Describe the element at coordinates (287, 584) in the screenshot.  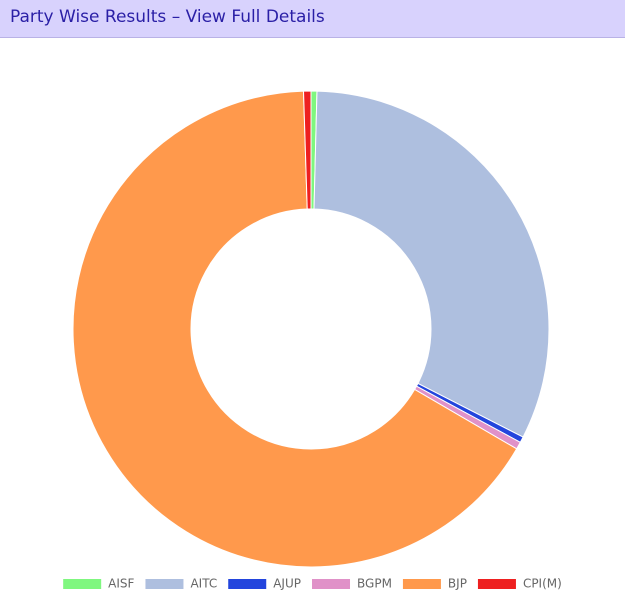
I see `legend-label: AJUP` at that location.